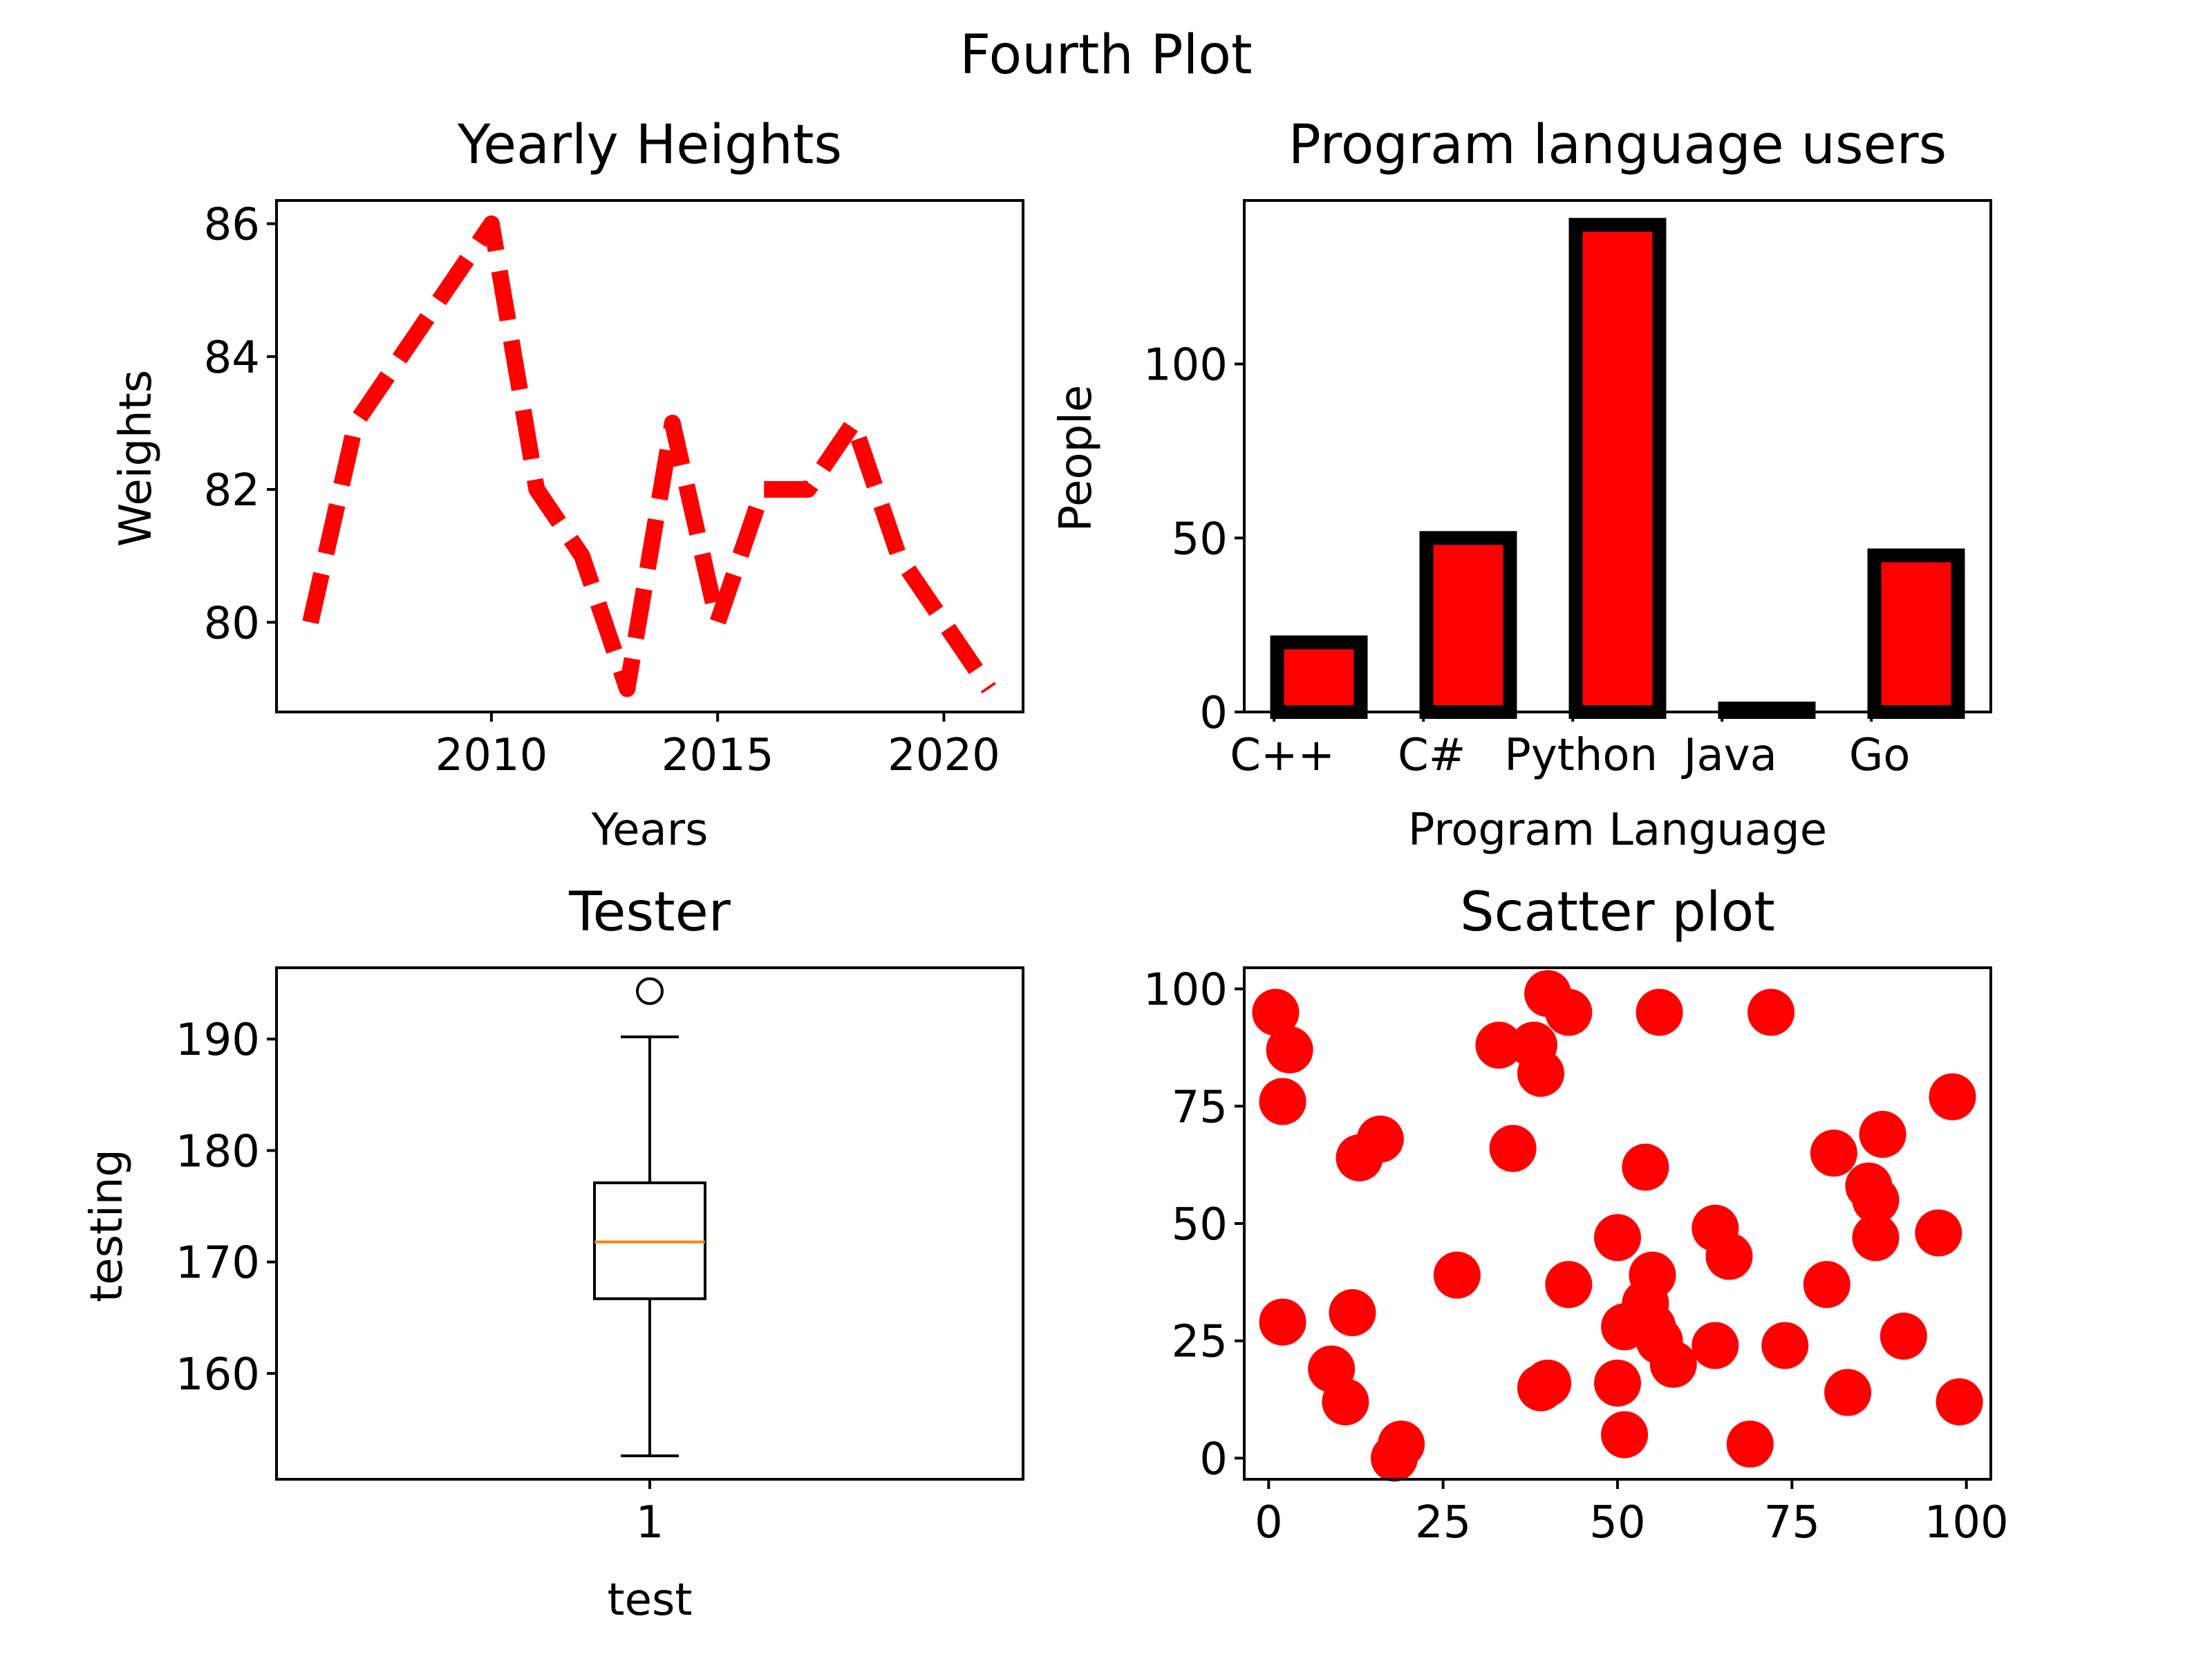 The width and height of the screenshot is (2212, 1659). Describe the element at coordinates (1792, 1522) in the screenshot. I see `scatter-chart-xtick-label: 75` at that location.